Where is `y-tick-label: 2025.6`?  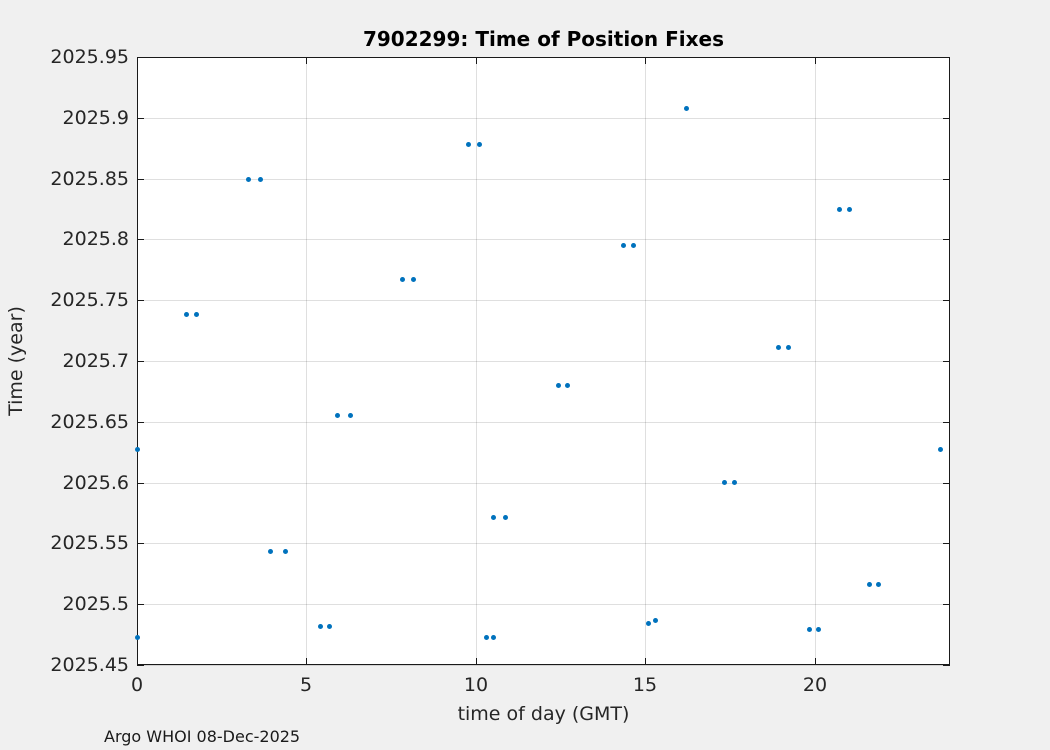 y-tick-label: 2025.6 is located at coordinates (95, 483).